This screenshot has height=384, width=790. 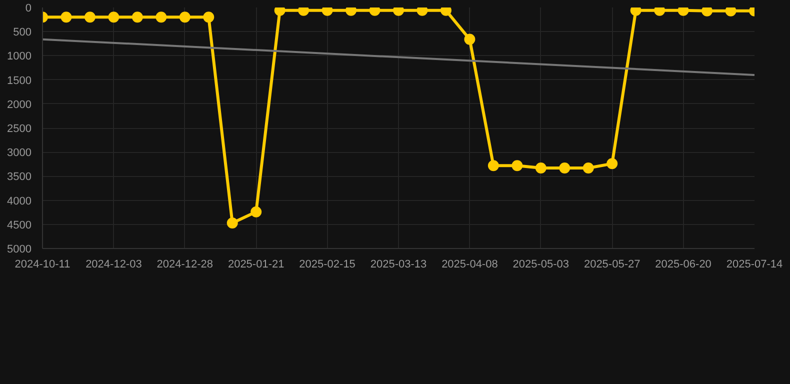 I want to click on x-tick-label: 2025-07-14, so click(x=754, y=264).